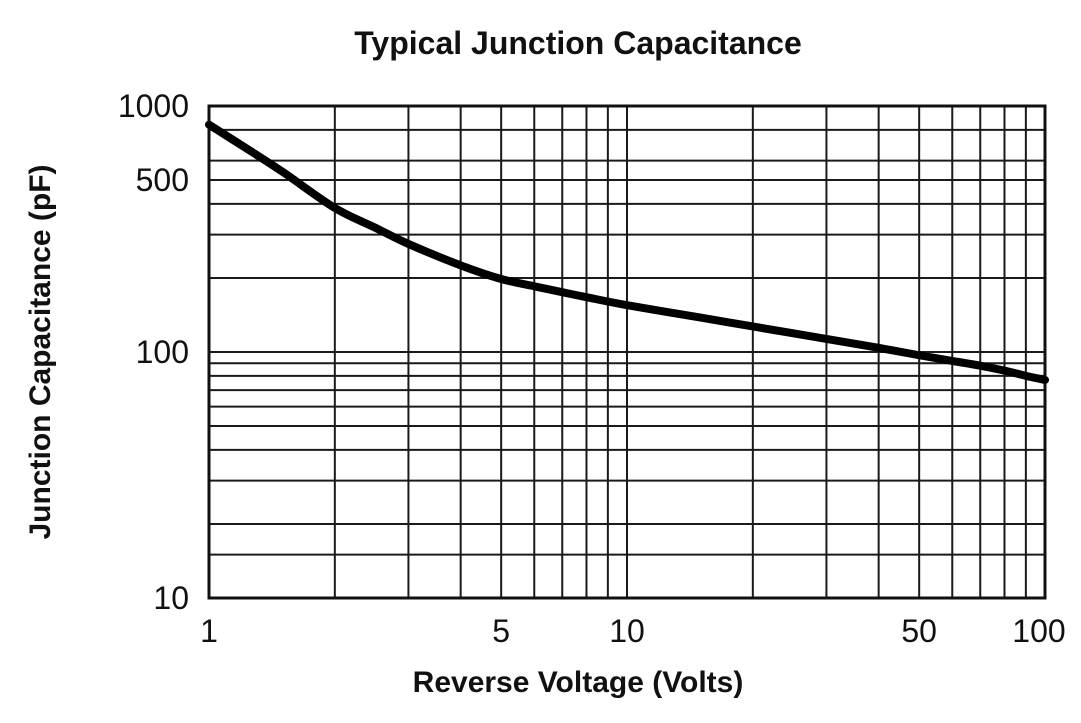  I want to click on x-tick-label: 10, so click(627, 631).